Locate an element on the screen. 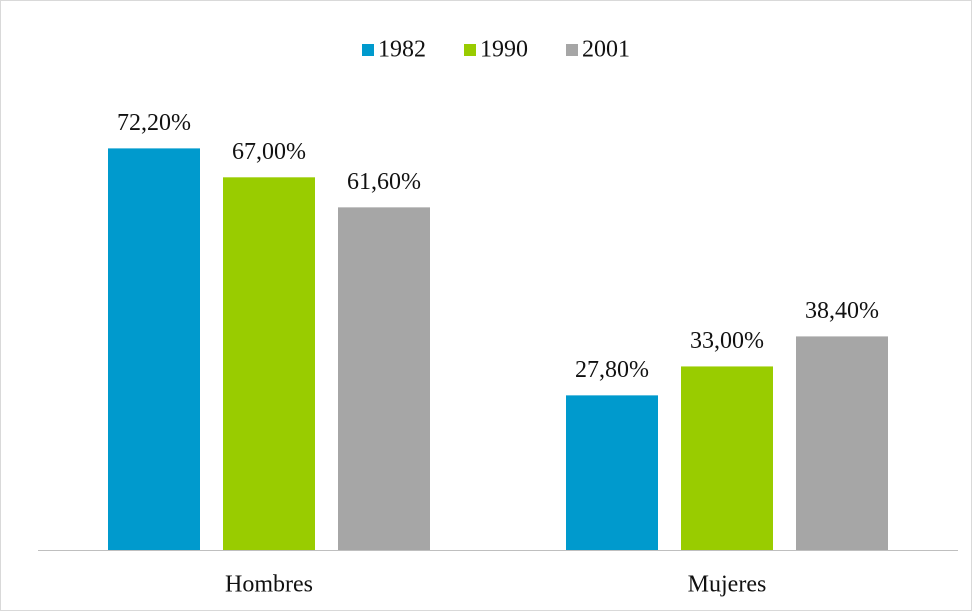 The width and height of the screenshot is (973, 612). legend-label: 1990 is located at coordinates (504, 50).